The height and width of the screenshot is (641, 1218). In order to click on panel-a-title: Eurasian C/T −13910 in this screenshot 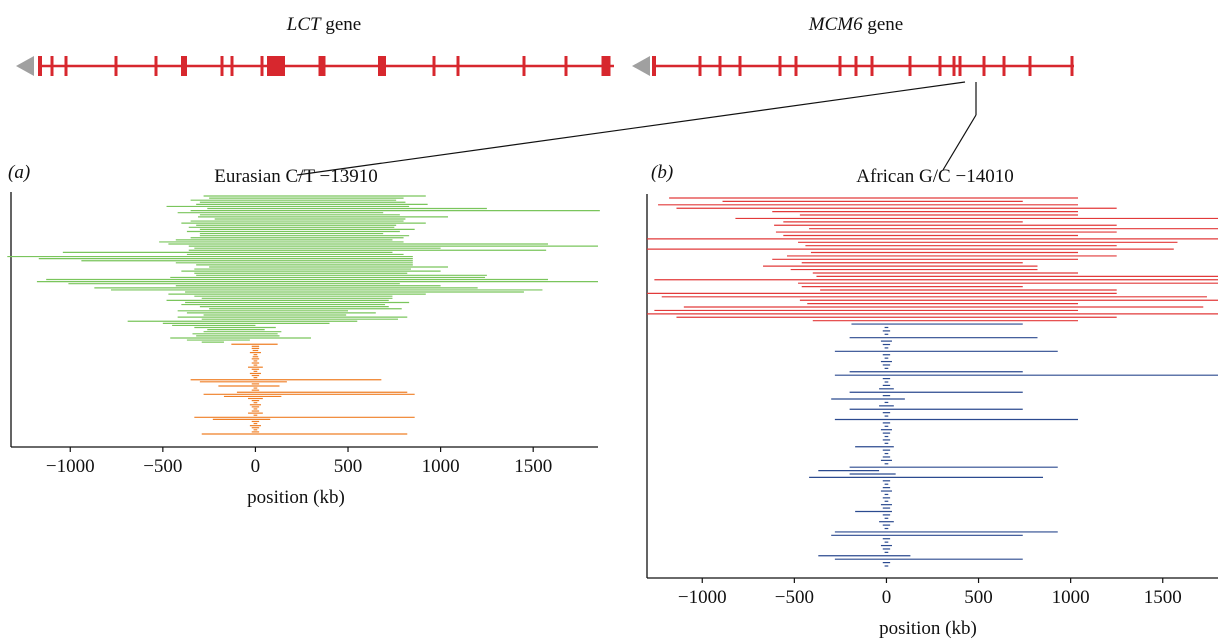, I will do `click(295, 176)`.